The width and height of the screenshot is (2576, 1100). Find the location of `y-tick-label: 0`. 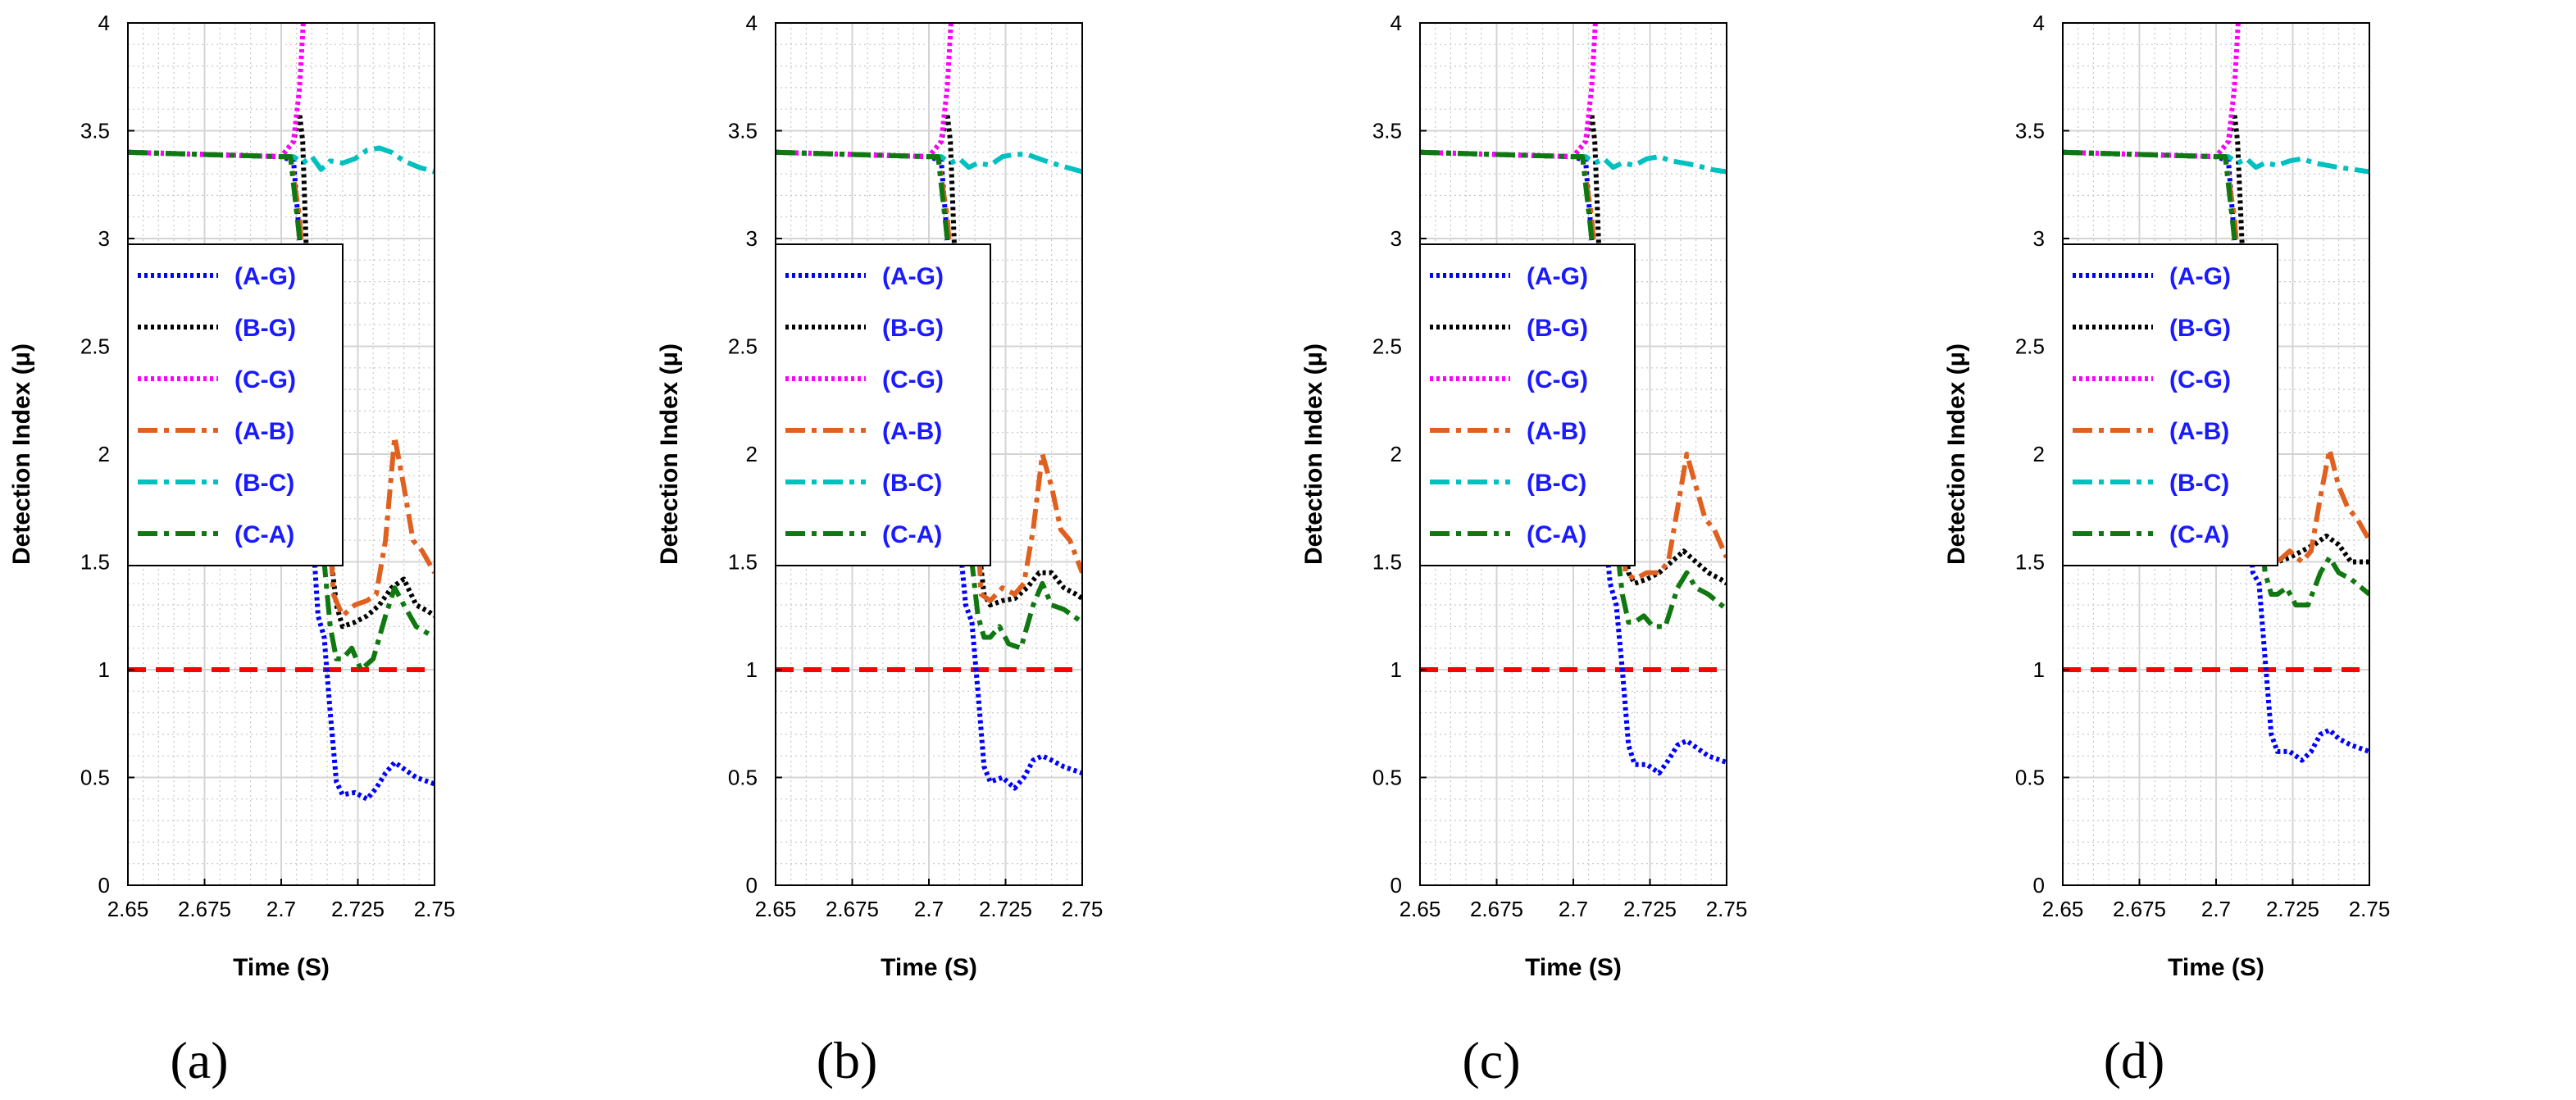

y-tick-label: 0 is located at coordinates (1396, 885).